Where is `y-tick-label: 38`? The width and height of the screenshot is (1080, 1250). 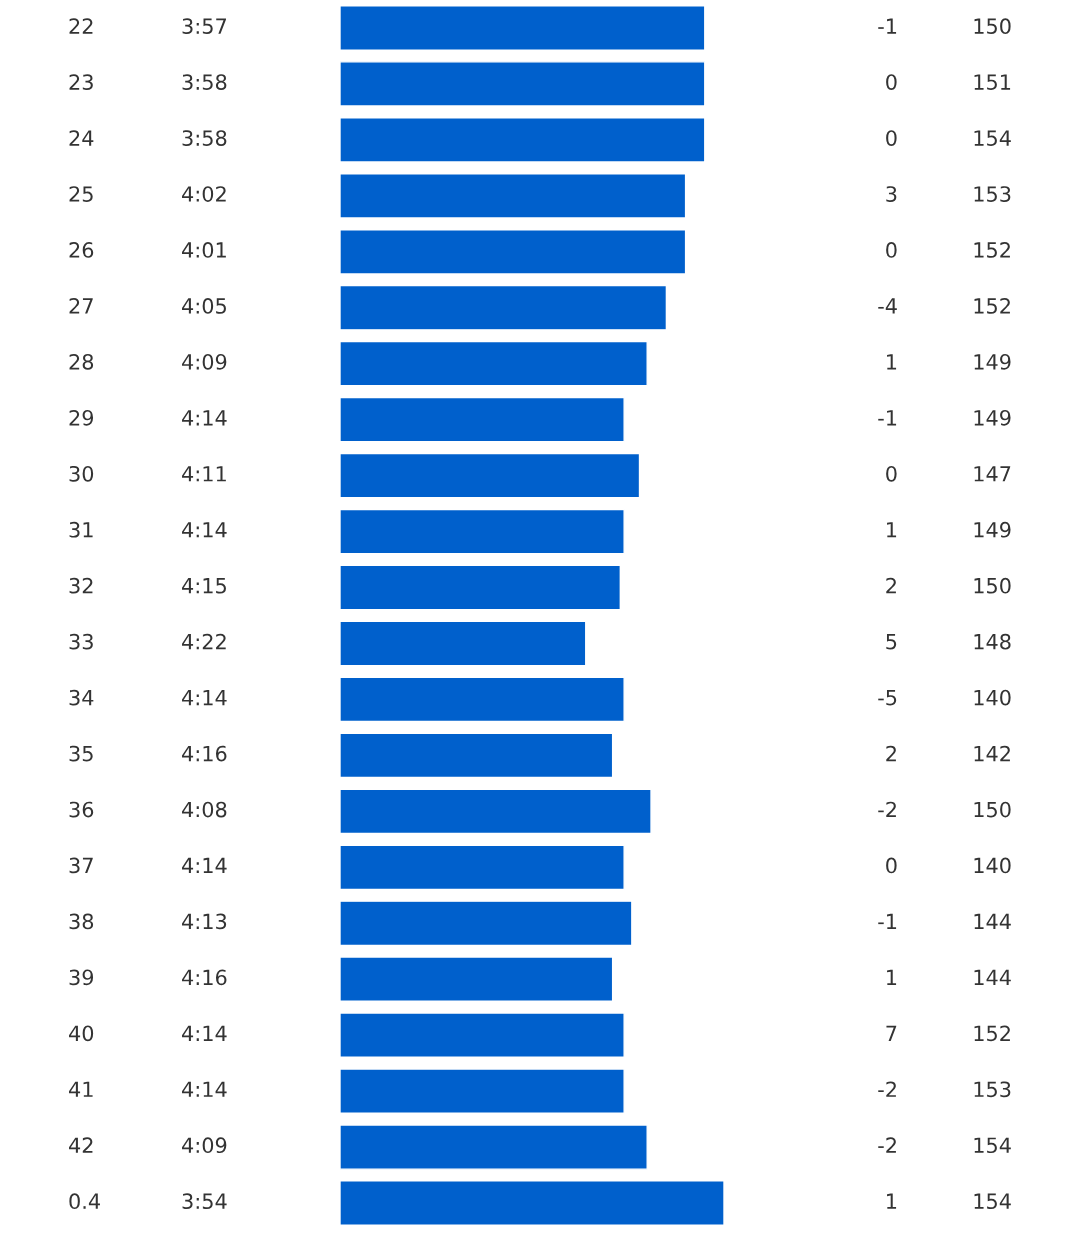
y-tick-label: 38 is located at coordinates (81, 921).